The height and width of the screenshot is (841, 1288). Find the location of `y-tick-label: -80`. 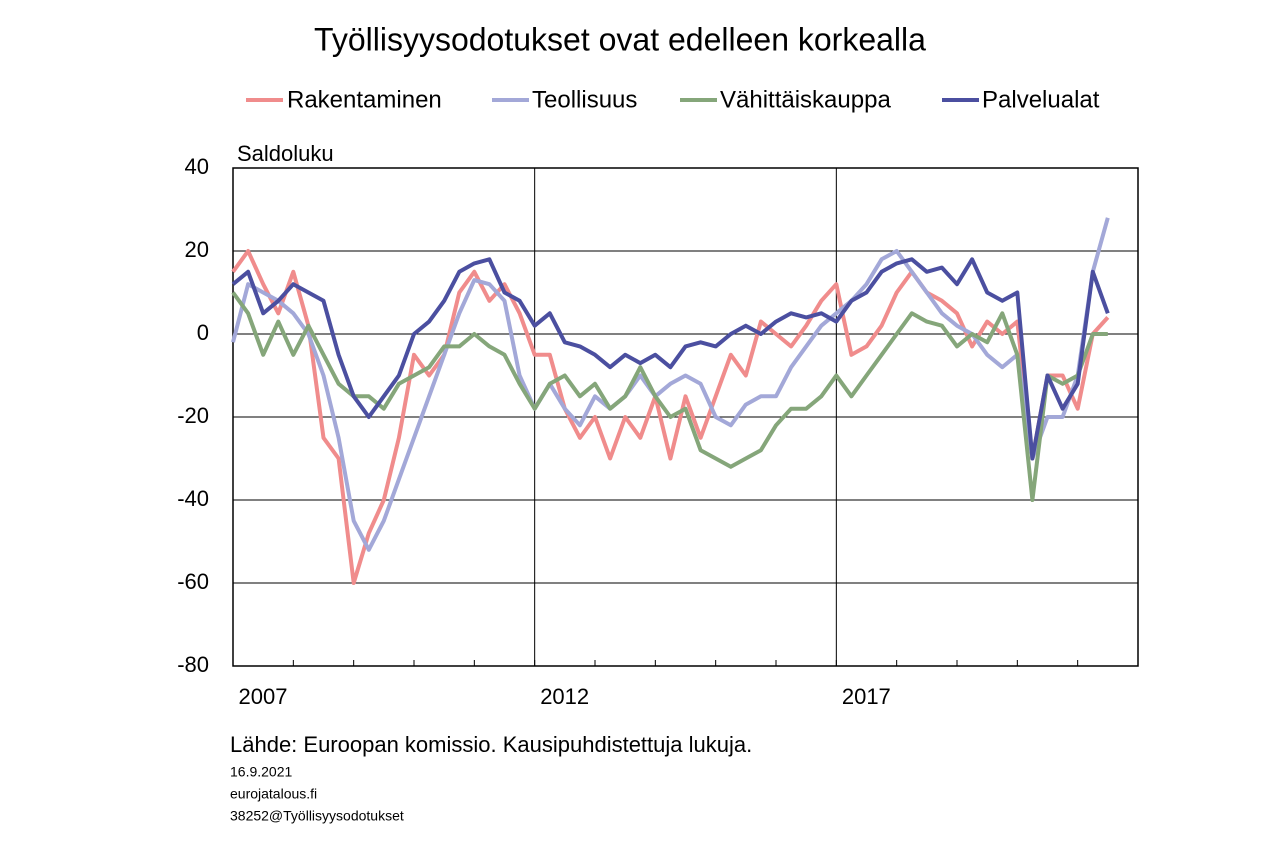

y-tick-label: -80 is located at coordinates (193, 664).